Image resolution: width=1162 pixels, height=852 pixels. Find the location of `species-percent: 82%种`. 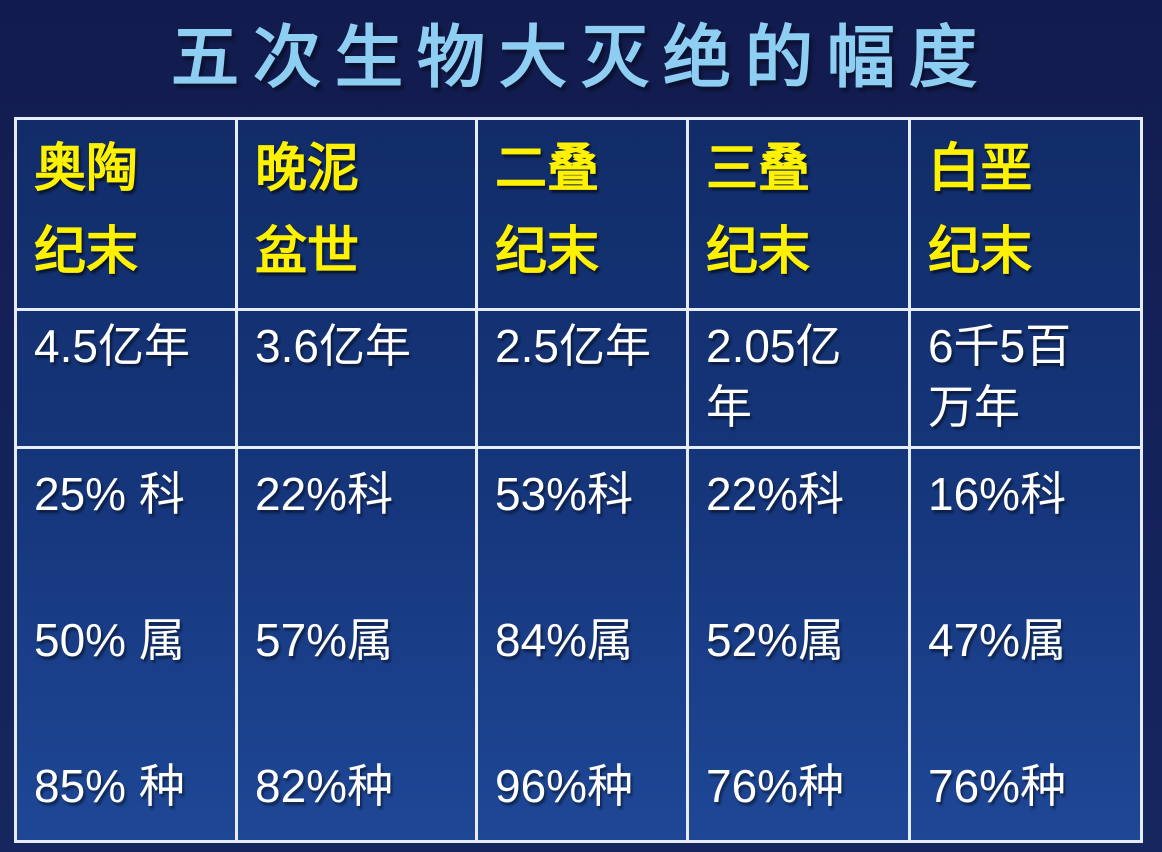

species-percent: 82%种 is located at coordinates (324, 786).